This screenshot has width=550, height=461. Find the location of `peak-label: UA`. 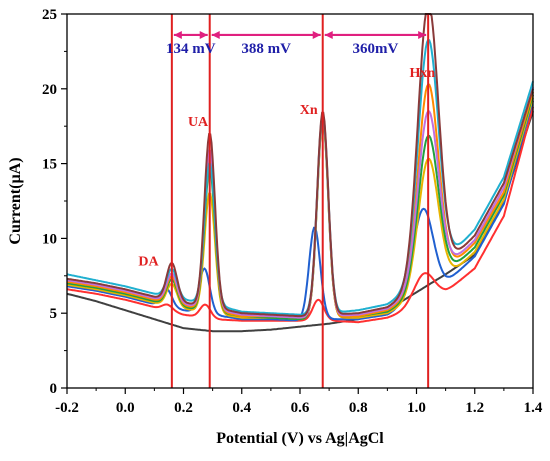

peak-label: UA is located at coordinates (198, 122).